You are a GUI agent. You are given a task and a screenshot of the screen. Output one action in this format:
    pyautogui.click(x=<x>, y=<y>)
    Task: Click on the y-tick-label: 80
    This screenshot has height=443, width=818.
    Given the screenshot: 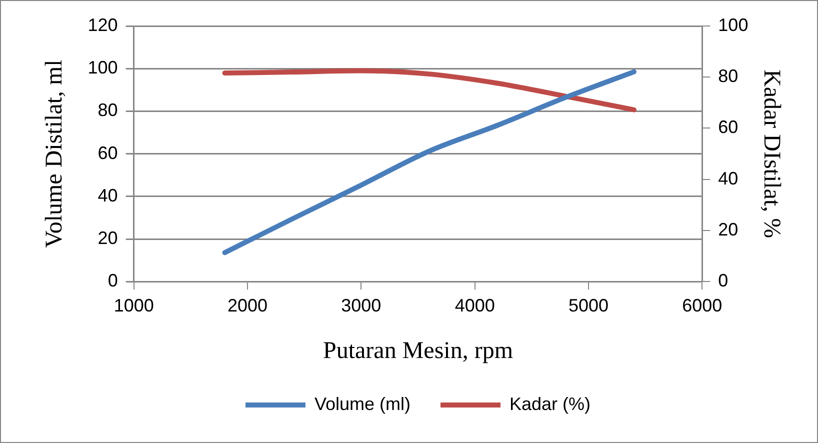 What is the action you would take?
    pyautogui.click(x=108, y=110)
    